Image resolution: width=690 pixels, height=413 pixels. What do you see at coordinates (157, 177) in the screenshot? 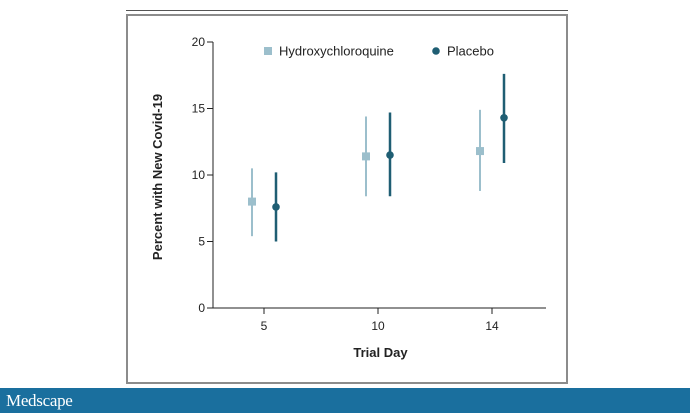
I see `y-axis-title: Percent with New Covid-19` at bounding box center [157, 177].